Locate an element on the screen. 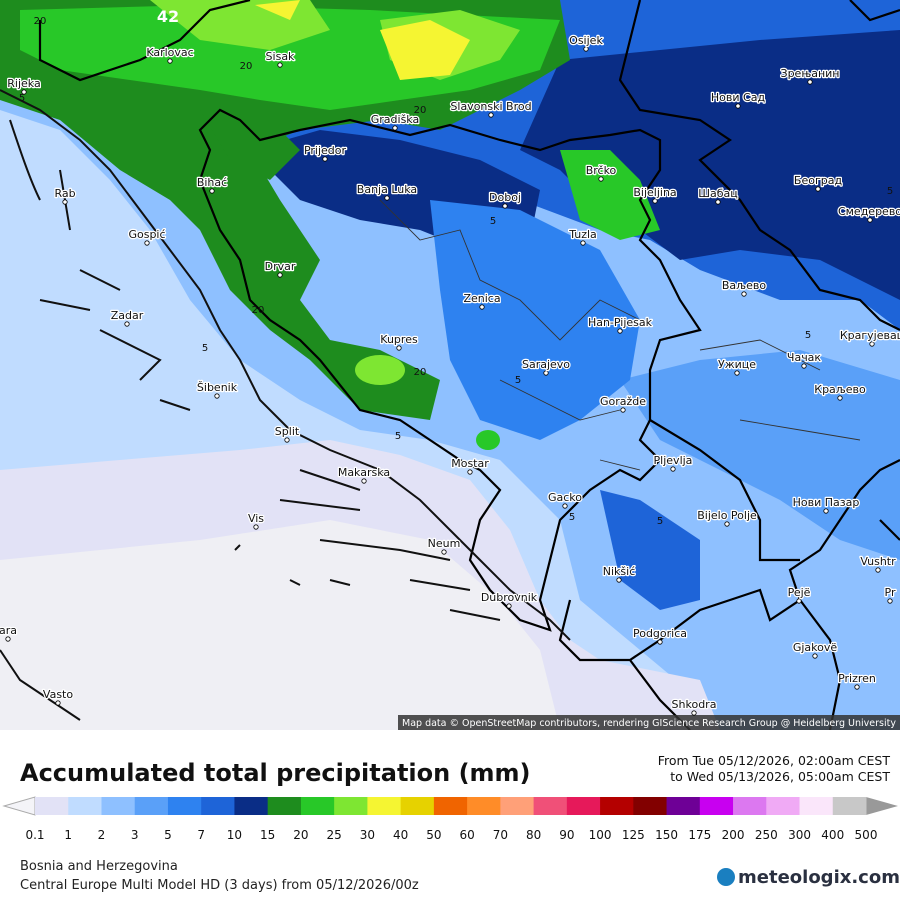  scale-tick-label: 3 is located at coordinates (135, 835).